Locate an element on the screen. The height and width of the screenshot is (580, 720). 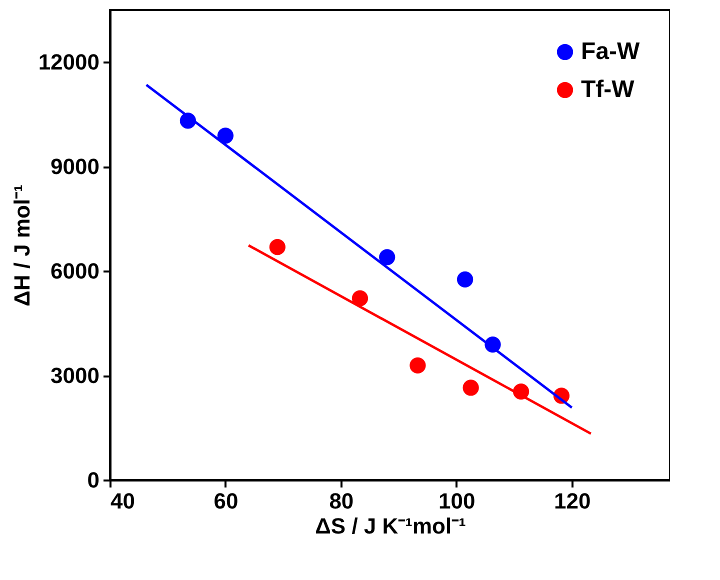
x-tick-label: 120 is located at coordinates (572, 501).